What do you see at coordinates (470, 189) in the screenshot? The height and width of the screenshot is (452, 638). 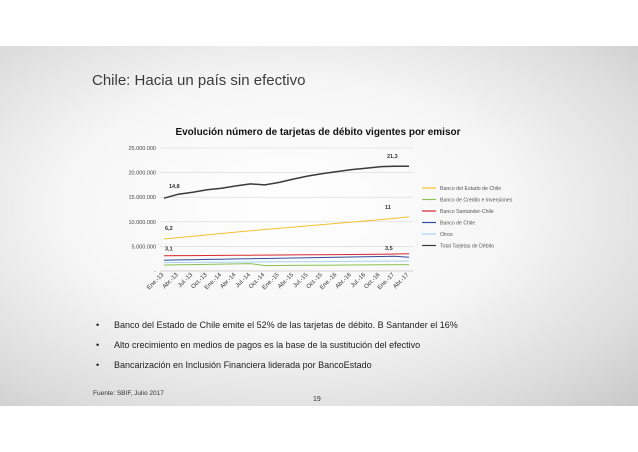 I see `legend-label: Banco del Estado de Chile` at bounding box center [470, 189].